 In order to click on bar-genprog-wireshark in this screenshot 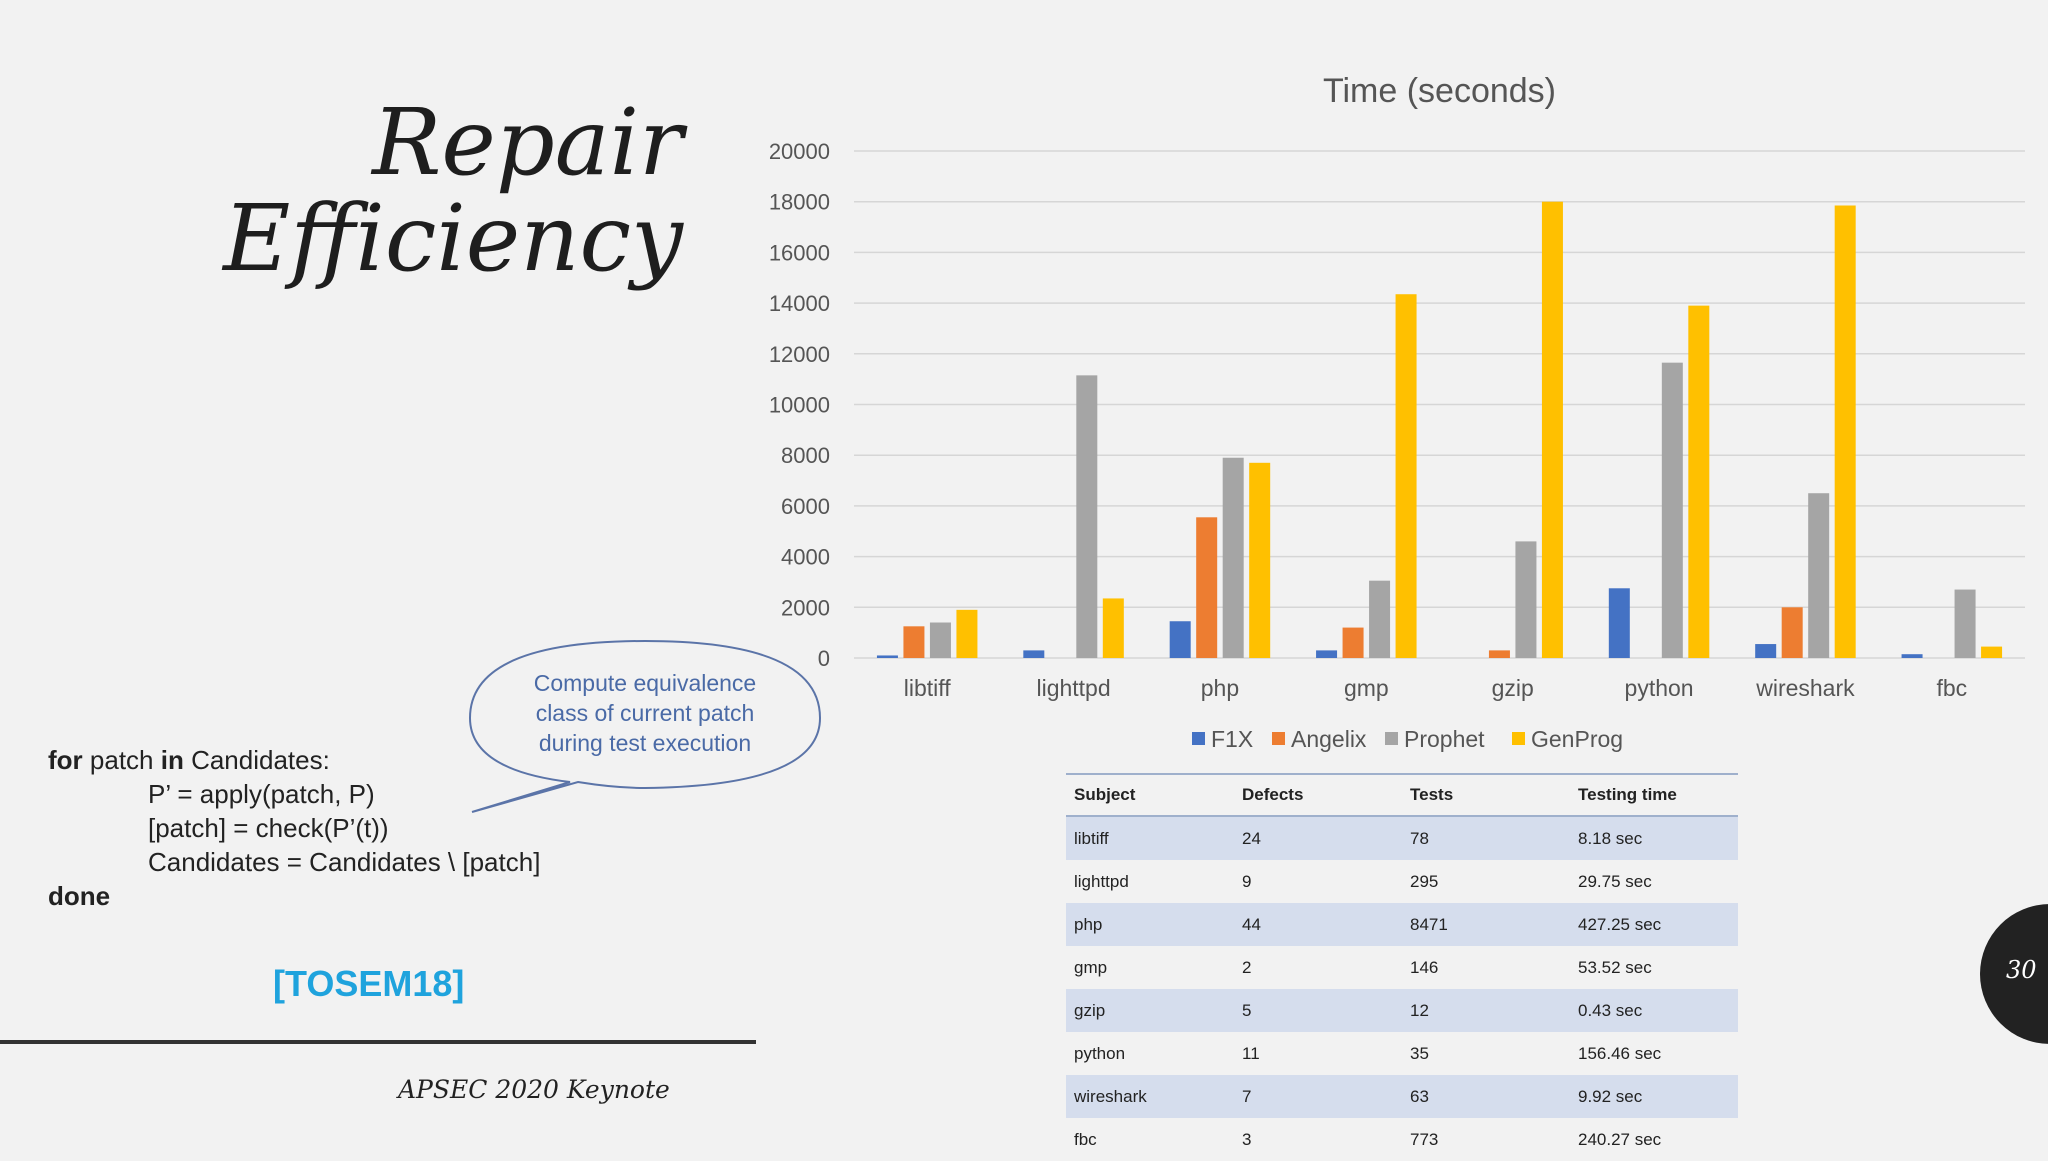, I will do `click(1845, 431)`.